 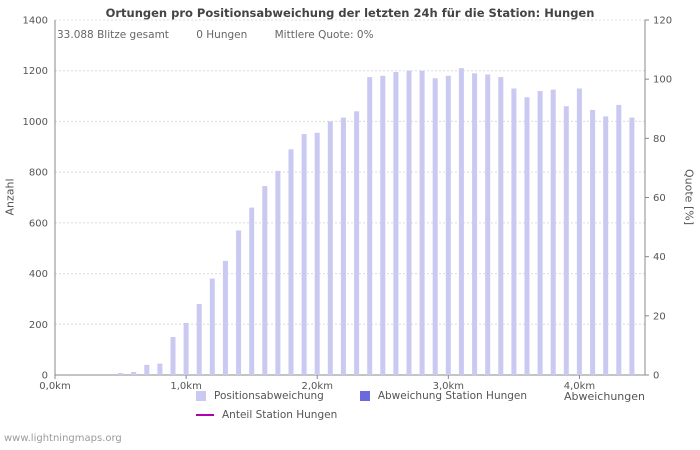 What do you see at coordinates (38, 274) in the screenshot?
I see `y-tick-label-left: 400` at bounding box center [38, 274].